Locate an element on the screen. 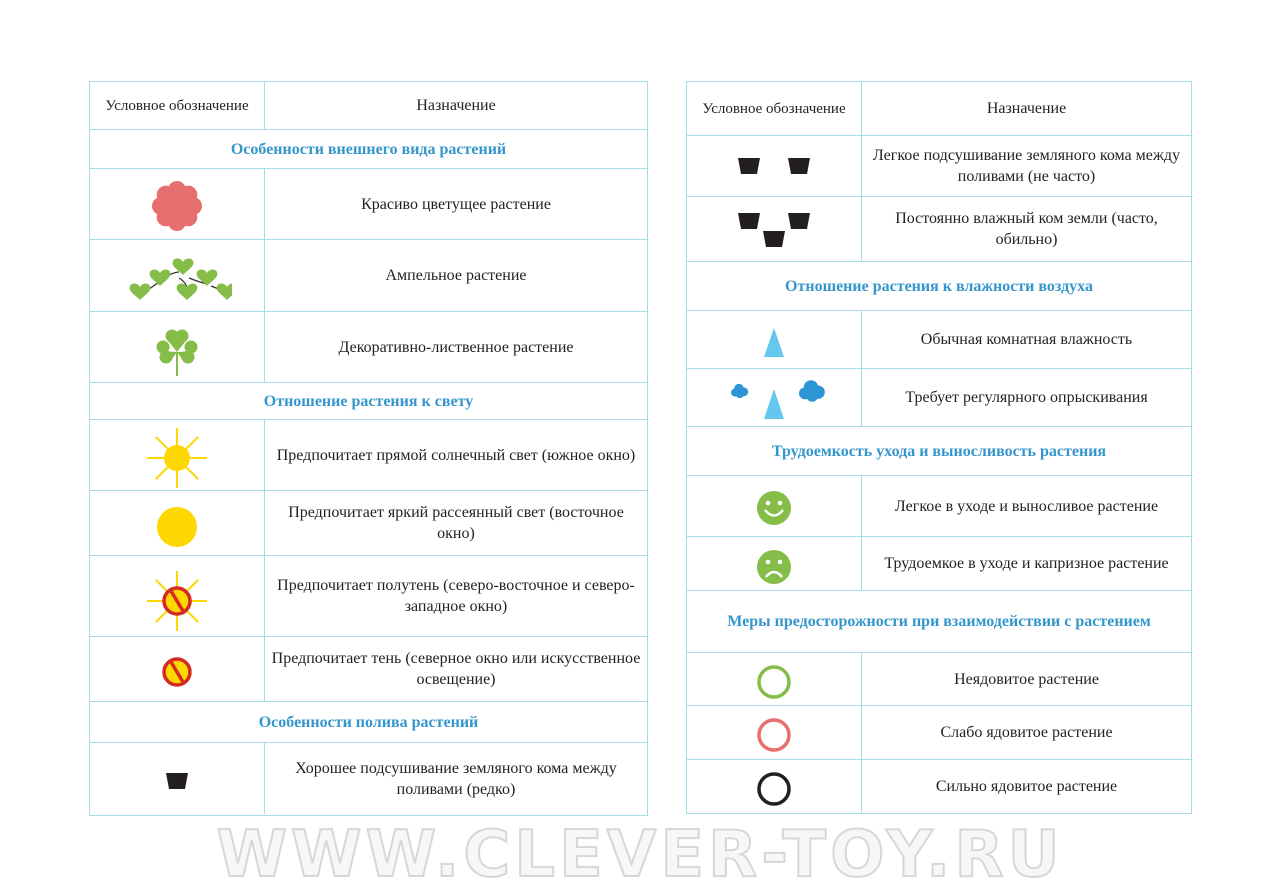  legend-row: Ампельное растение is located at coordinates (368, 276).